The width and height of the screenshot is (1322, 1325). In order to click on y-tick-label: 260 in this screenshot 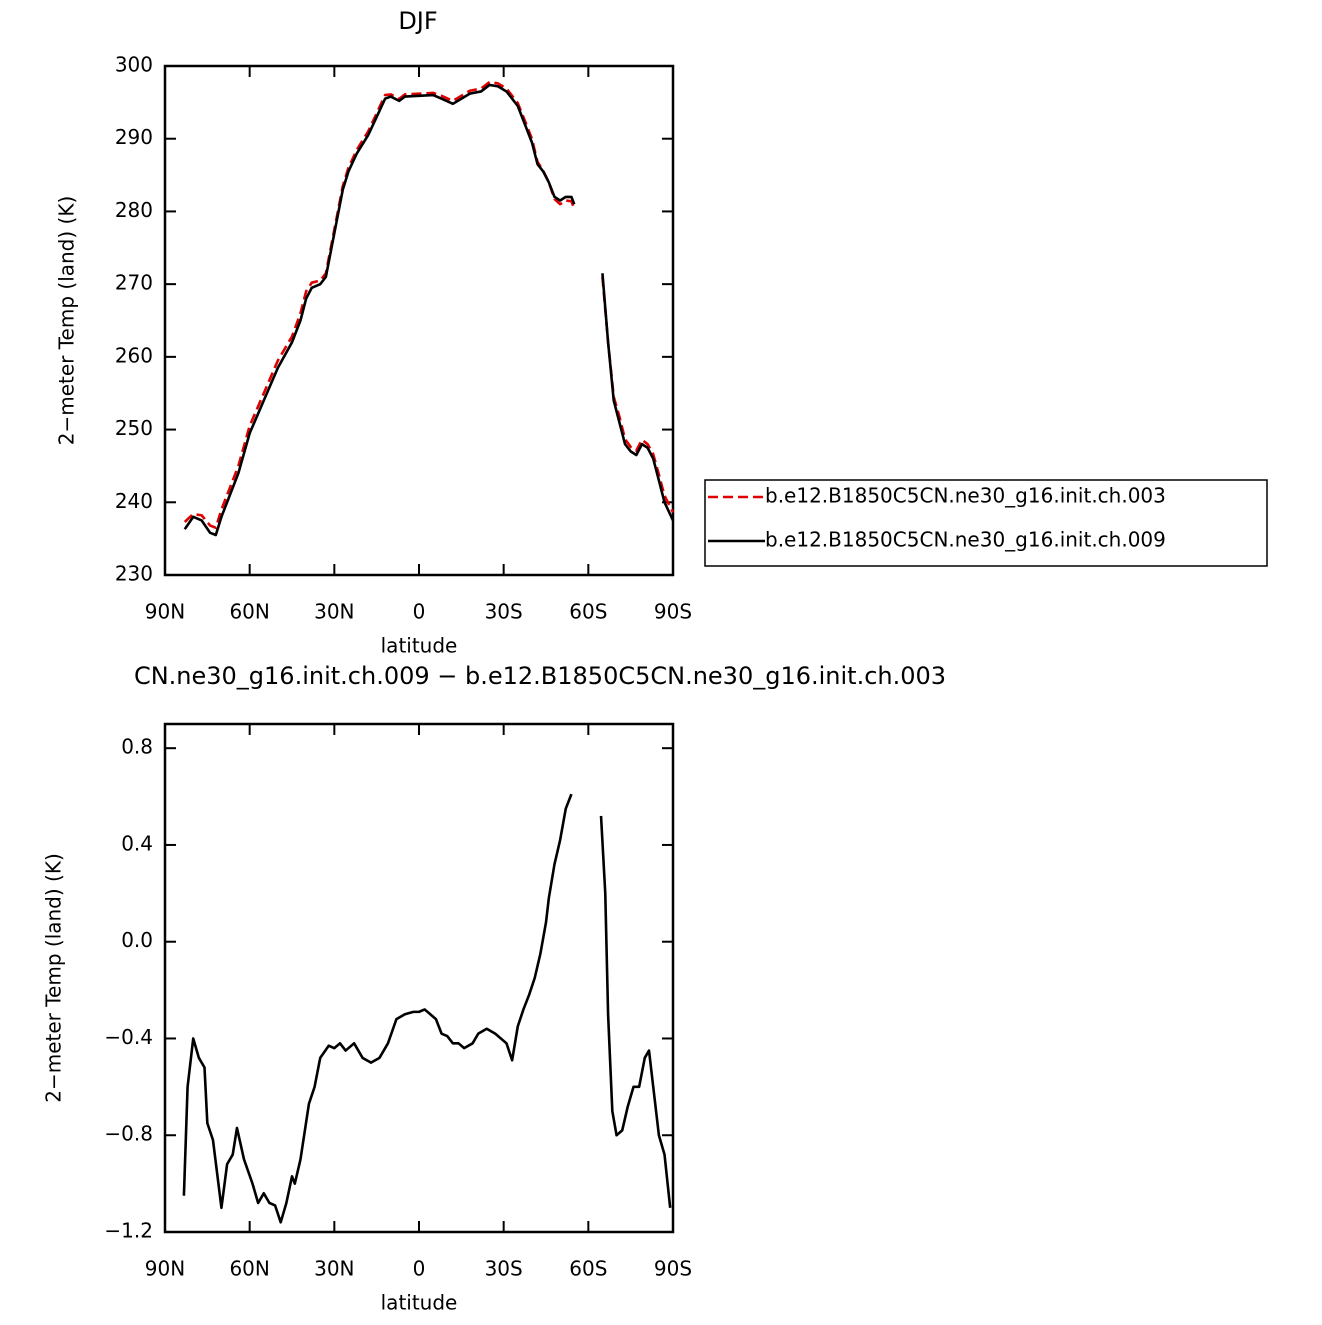, I will do `click(134, 355)`.